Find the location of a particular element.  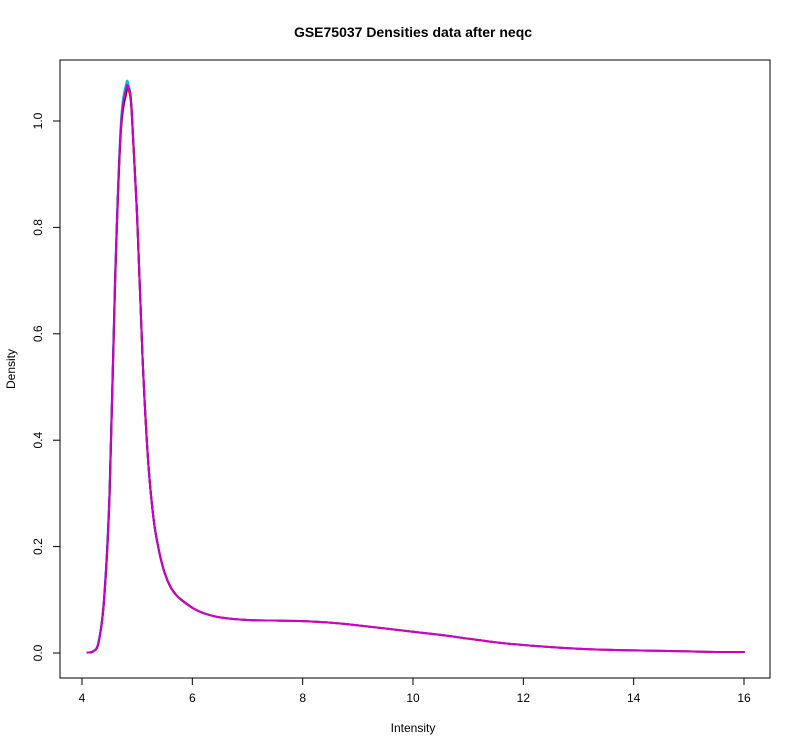

x-axis: 4 6 8 10 12 14 16 is located at coordinates (415, 691).